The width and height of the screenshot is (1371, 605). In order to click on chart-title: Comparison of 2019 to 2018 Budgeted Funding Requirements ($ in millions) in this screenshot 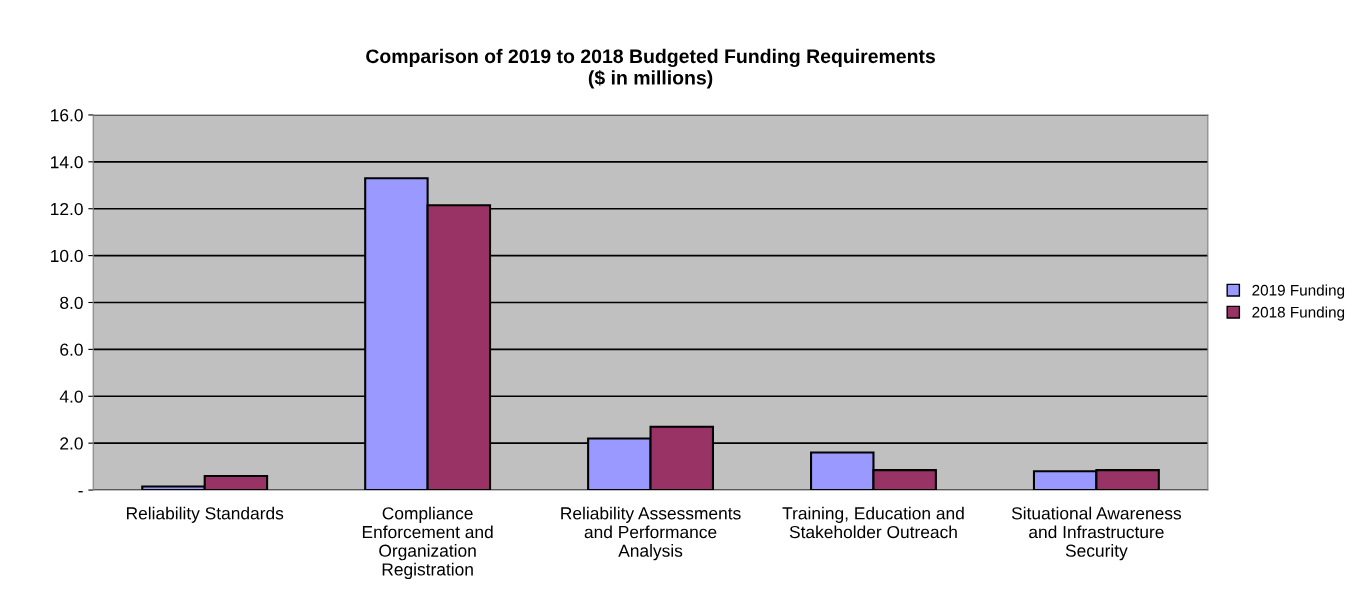, I will do `click(650, 68)`.